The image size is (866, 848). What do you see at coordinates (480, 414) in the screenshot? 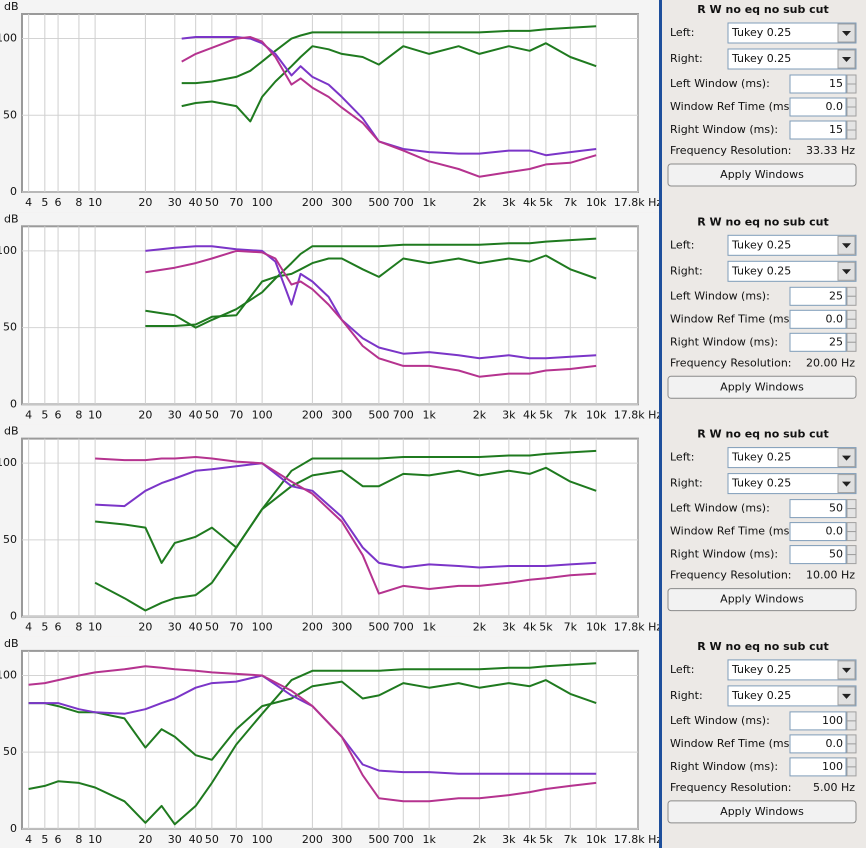
I see `x-tick-label: 2k` at bounding box center [480, 414].